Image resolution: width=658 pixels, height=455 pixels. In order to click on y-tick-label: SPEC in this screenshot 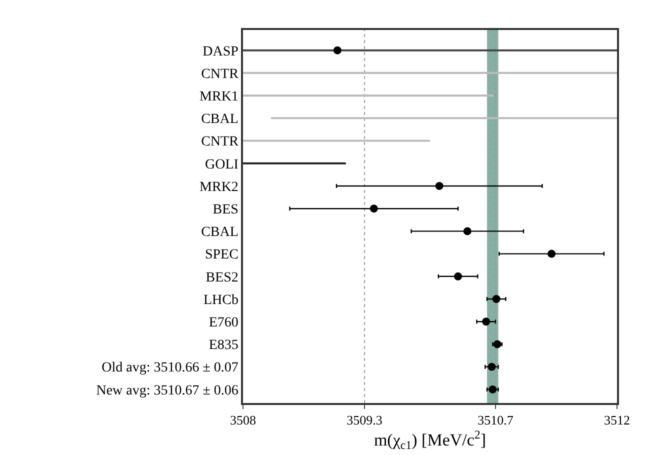, I will do `click(221, 255)`.